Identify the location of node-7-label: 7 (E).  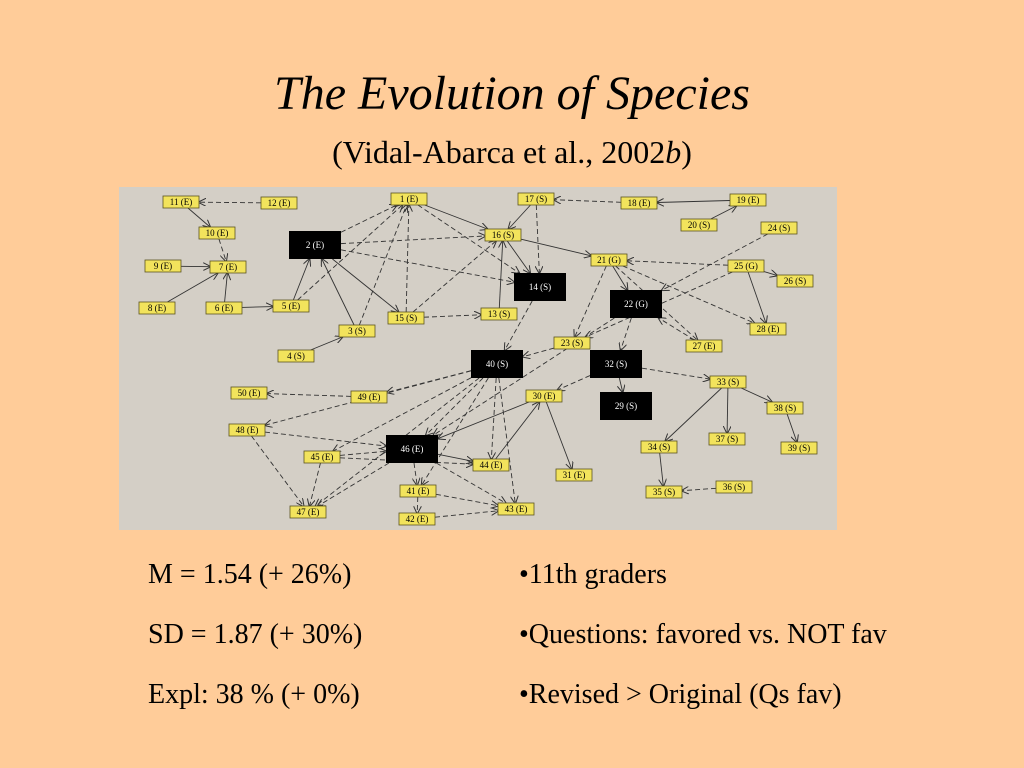
(228, 267).